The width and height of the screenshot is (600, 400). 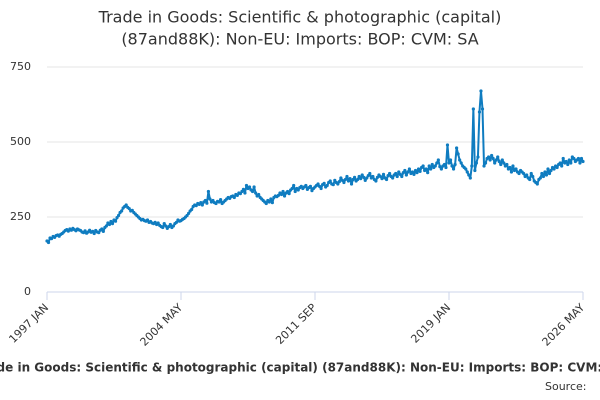 What do you see at coordinates (296, 324) in the screenshot?
I see `x-tick-label: 2011 SEP` at bounding box center [296, 324].